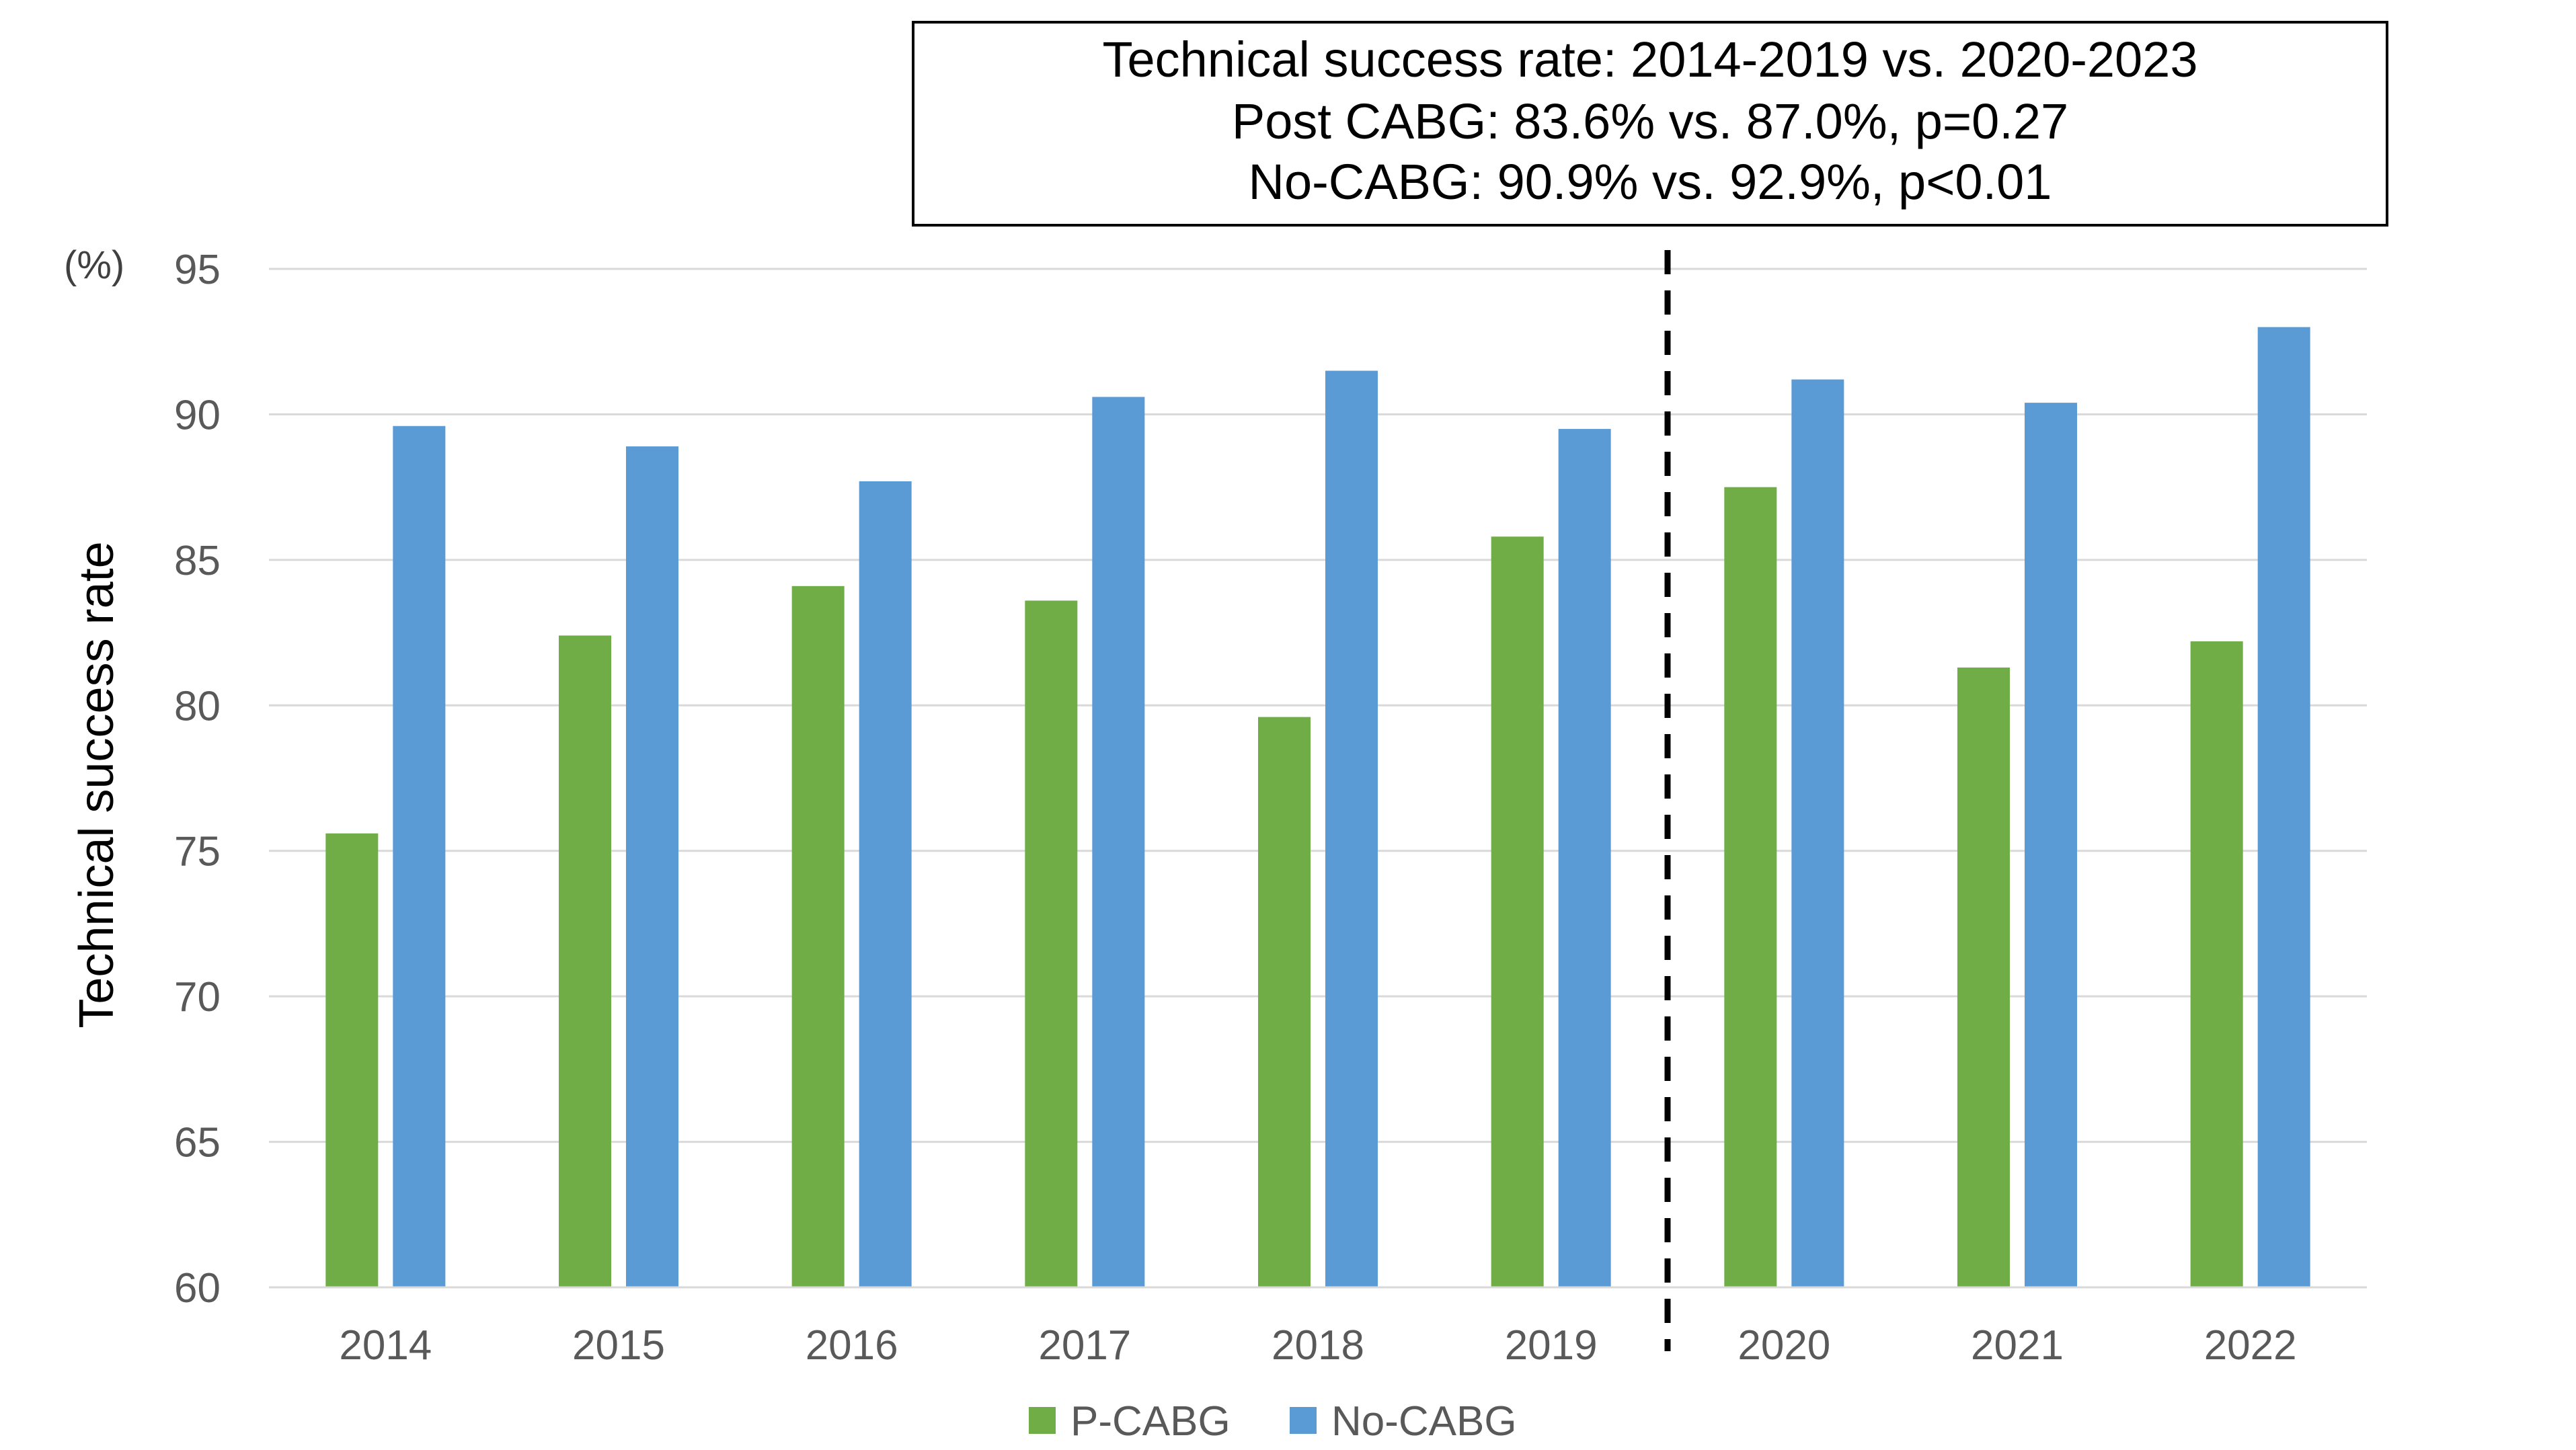 The width and height of the screenshot is (2576, 1450). I want to click on bar-no-cabg-2021, so click(2051, 845).